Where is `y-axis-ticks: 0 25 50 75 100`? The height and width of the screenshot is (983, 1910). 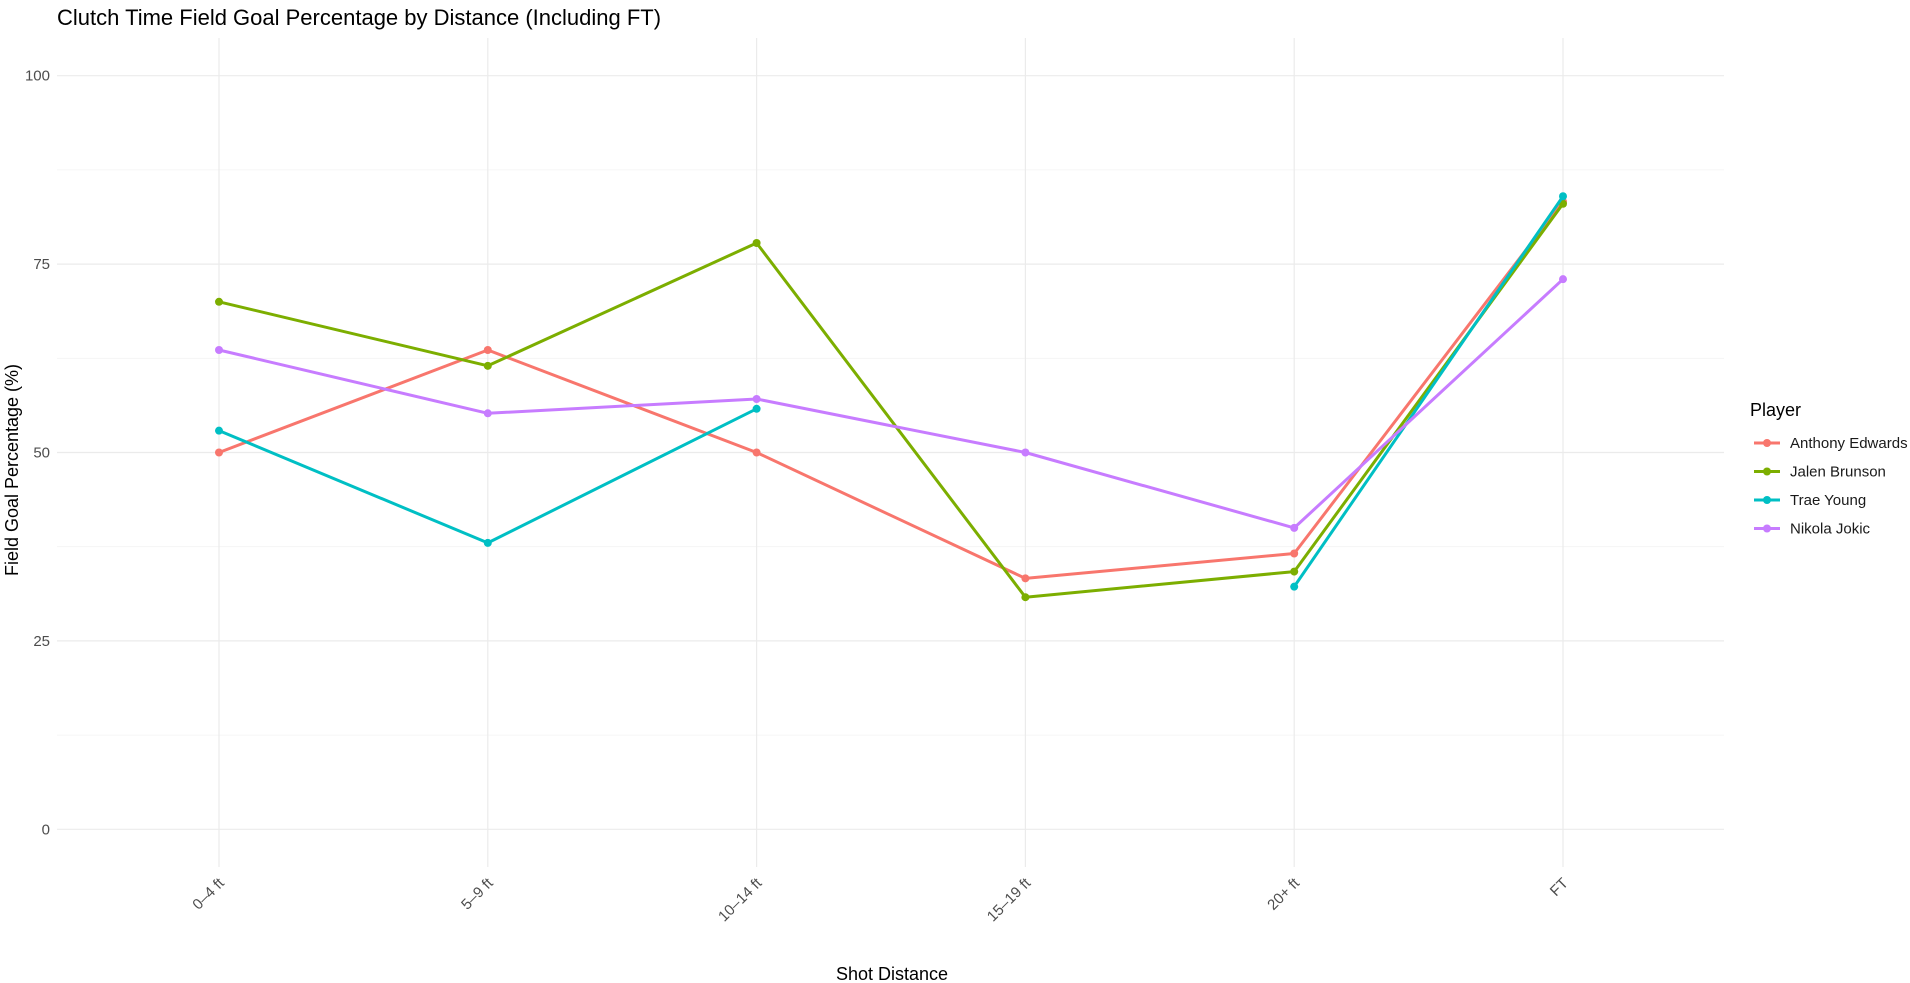 y-axis-ticks: 0 25 50 75 100 is located at coordinates (37, 453).